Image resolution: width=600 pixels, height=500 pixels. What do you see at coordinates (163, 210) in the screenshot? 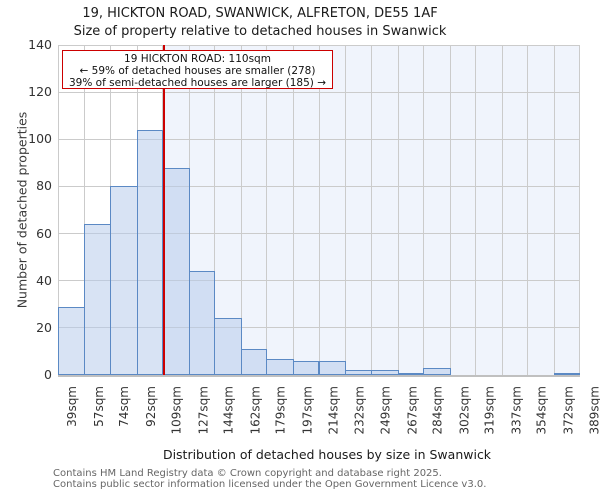
I see `property-size-marker-line` at bounding box center [163, 210].